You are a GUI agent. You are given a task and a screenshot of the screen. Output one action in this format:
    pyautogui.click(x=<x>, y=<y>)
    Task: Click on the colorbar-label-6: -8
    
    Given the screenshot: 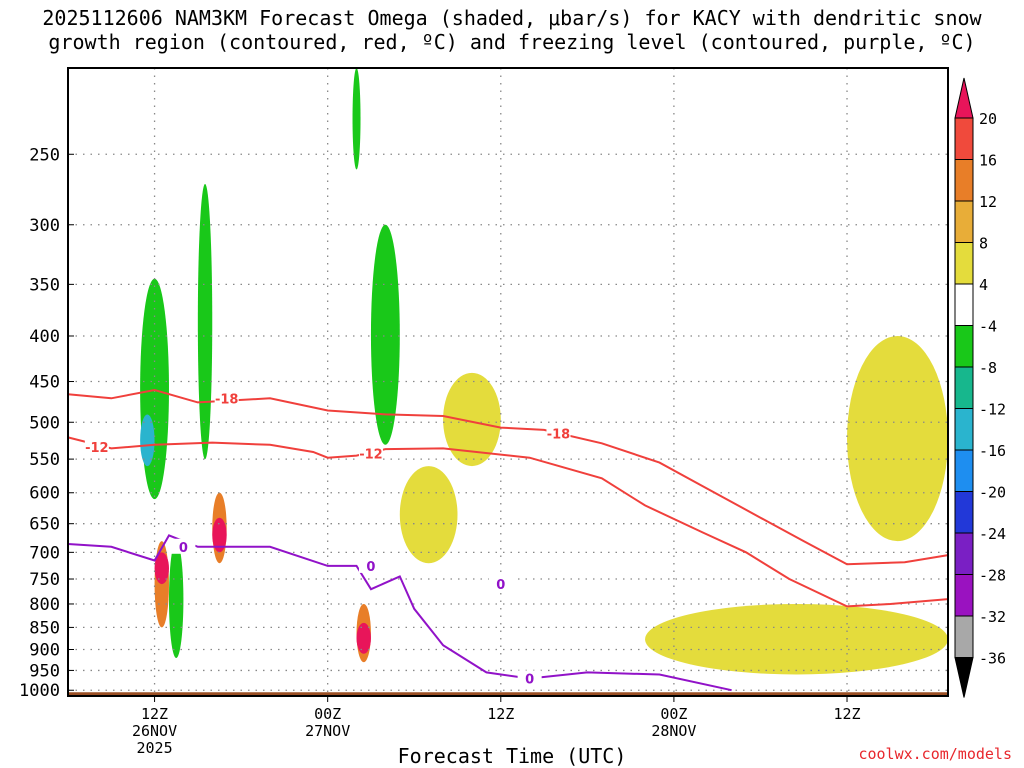 What is the action you would take?
    pyautogui.click(x=988, y=368)
    